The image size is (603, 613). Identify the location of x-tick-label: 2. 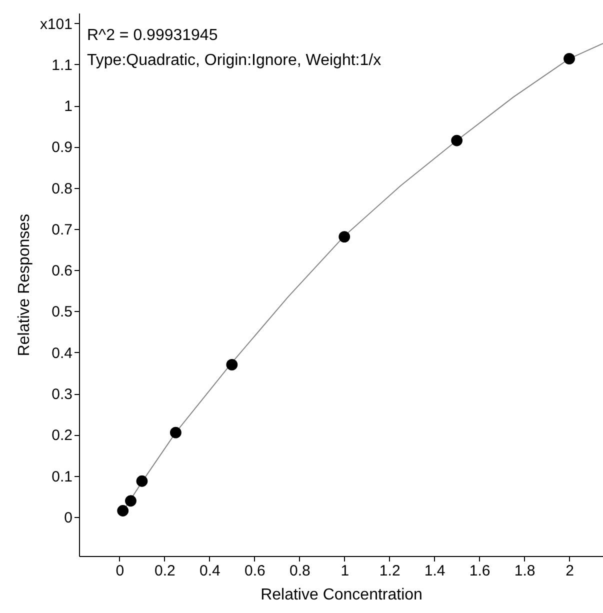
(570, 571).